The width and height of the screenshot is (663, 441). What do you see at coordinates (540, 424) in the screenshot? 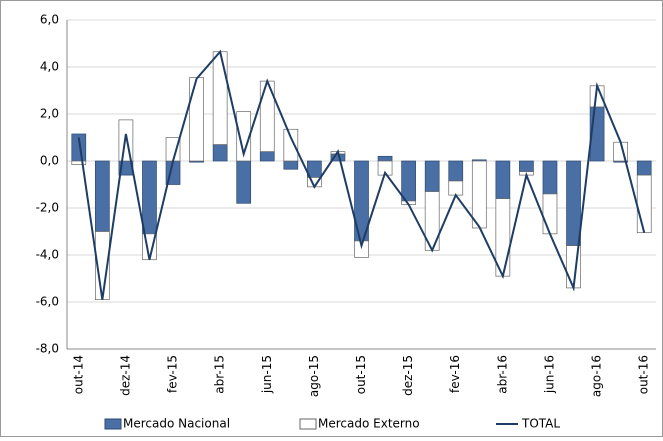
I see `legend-label: TOTAL` at bounding box center [540, 424].